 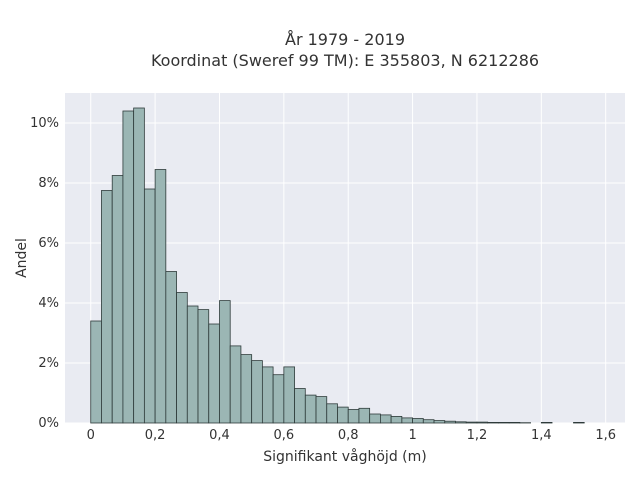 What do you see at coordinates (541, 435) in the screenshot?
I see `x-tick-label-7: 1,4` at bounding box center [541, 435].